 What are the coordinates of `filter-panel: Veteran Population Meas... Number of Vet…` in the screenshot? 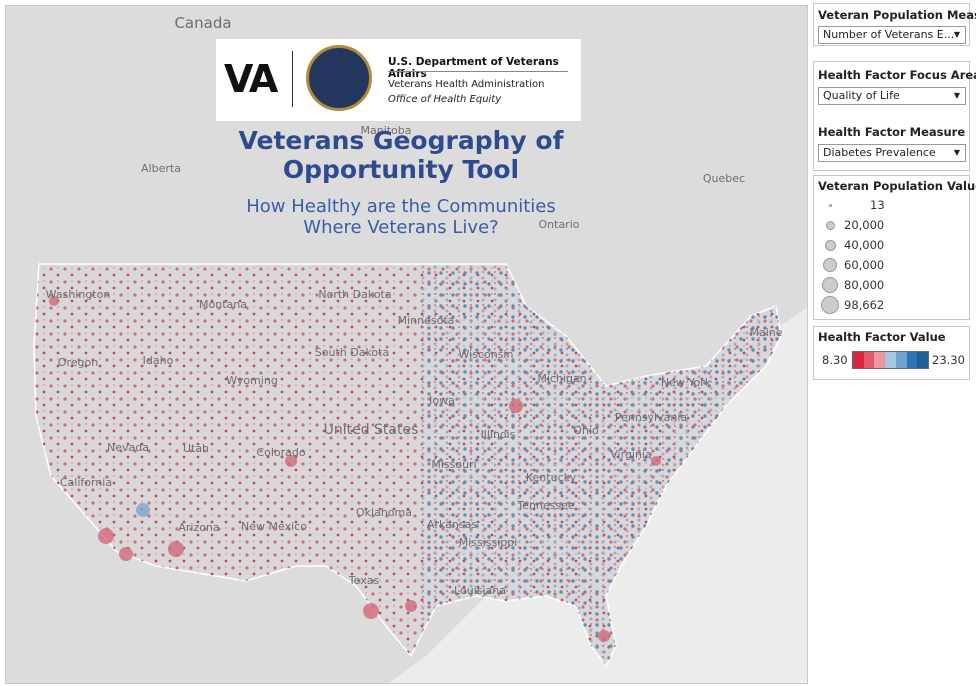 It's located at (894, 24).